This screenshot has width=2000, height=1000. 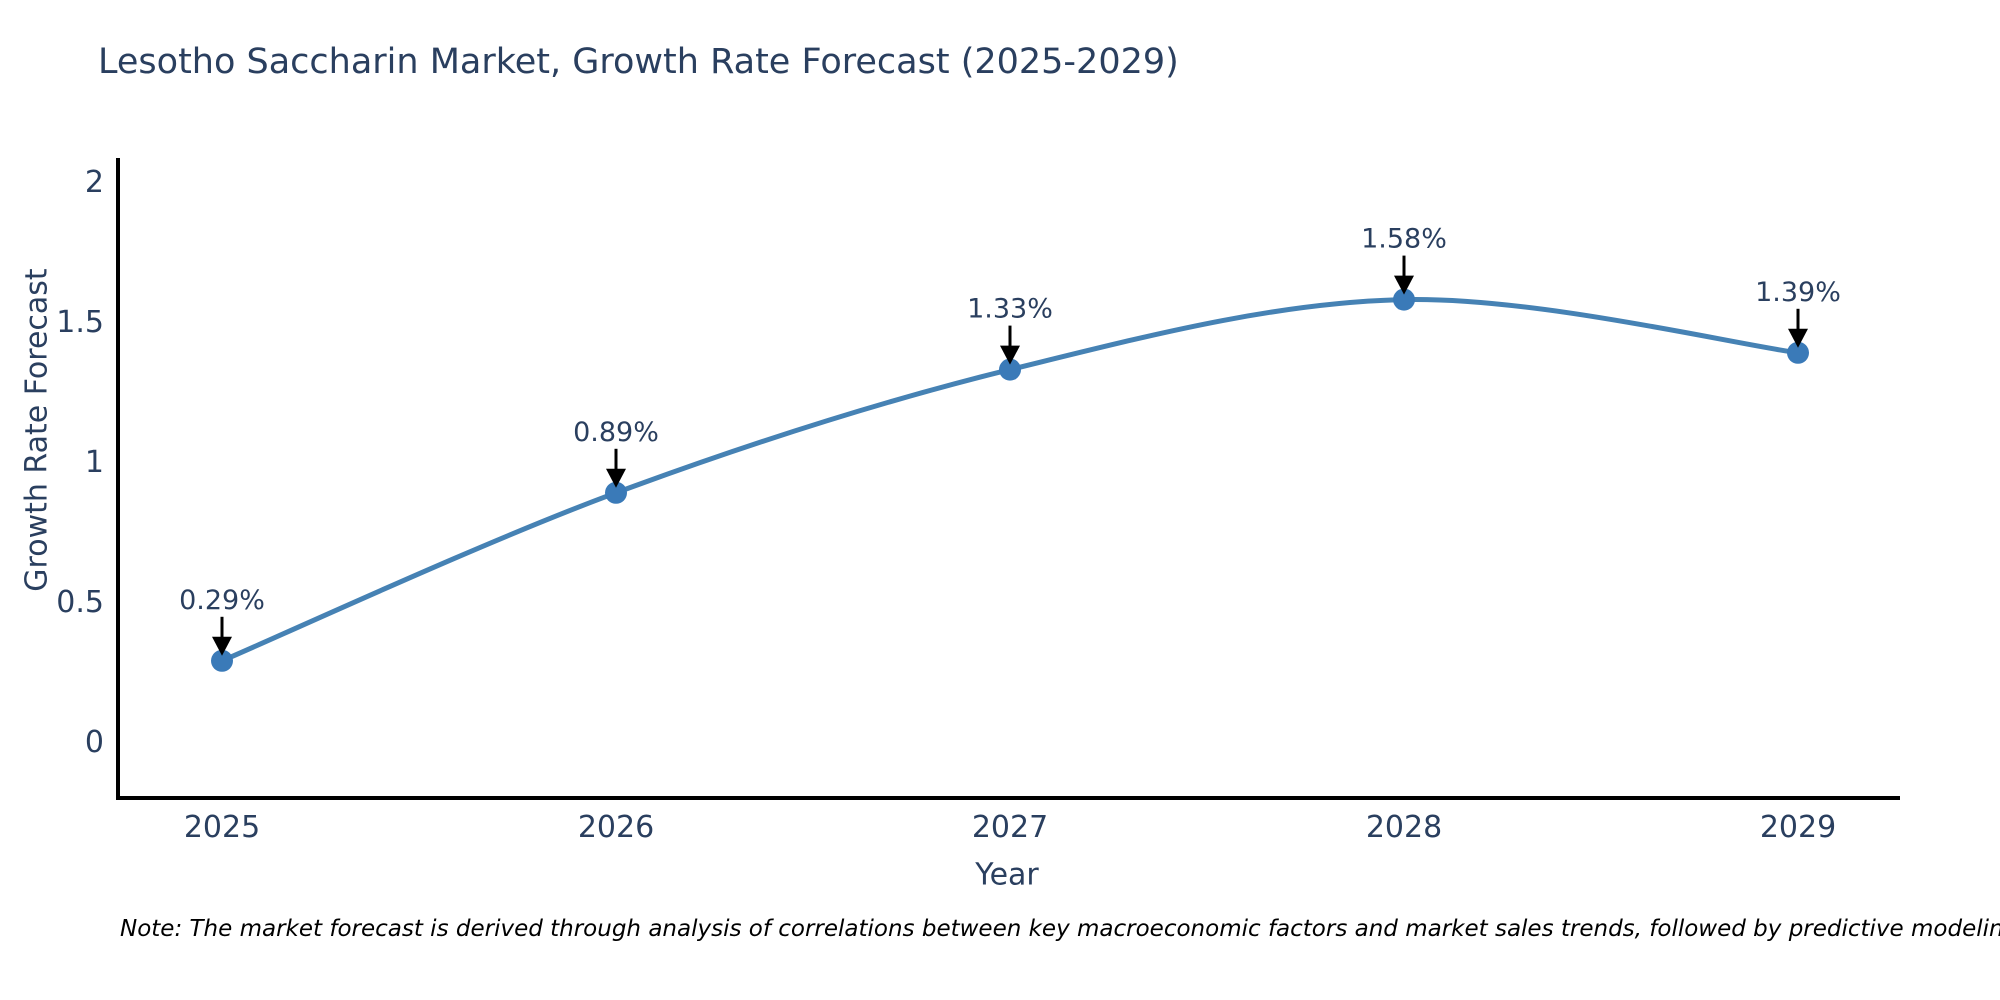 I want to click on y-tick-label: 0, so click(x=94, y=742).